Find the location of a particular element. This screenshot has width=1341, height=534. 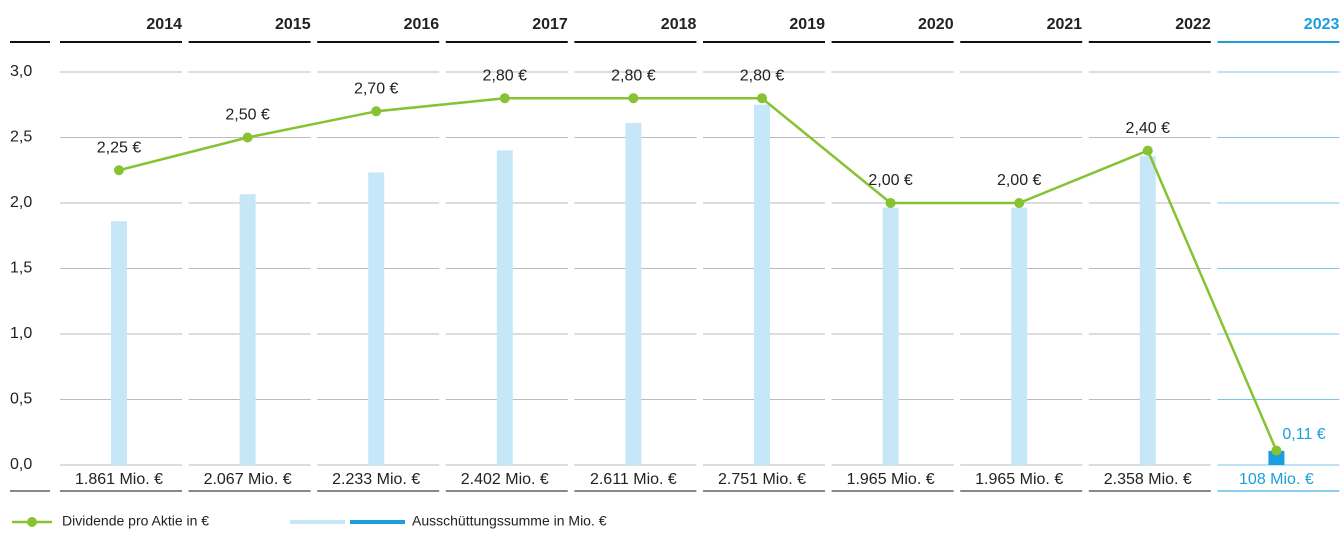

x-tick-label: 2019 is located at coordinates (807, 24).